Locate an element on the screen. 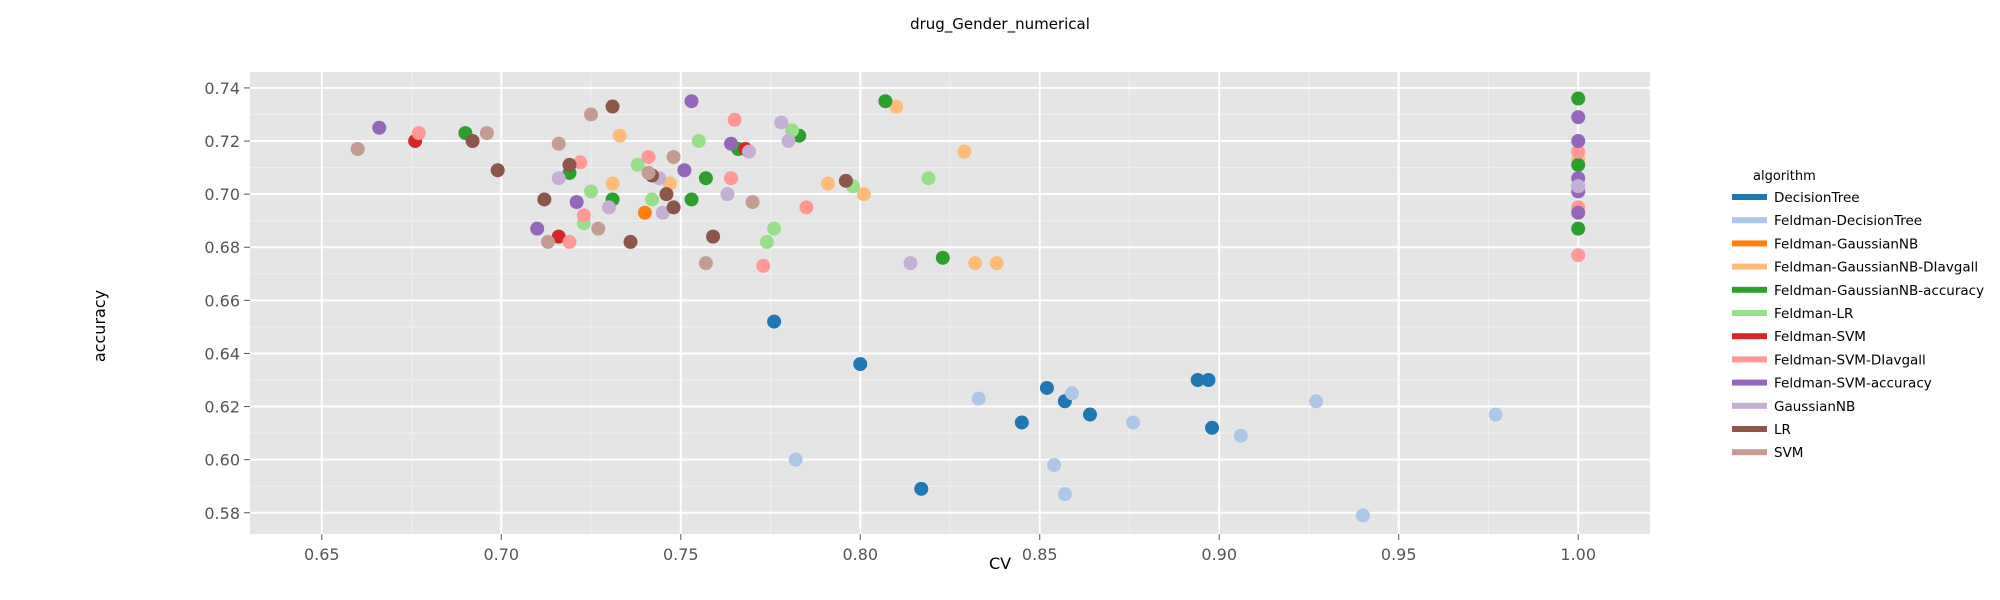 This screenshot has height=600, width=2000. legend-title: algorithm is located at coordinates (1784, 176).